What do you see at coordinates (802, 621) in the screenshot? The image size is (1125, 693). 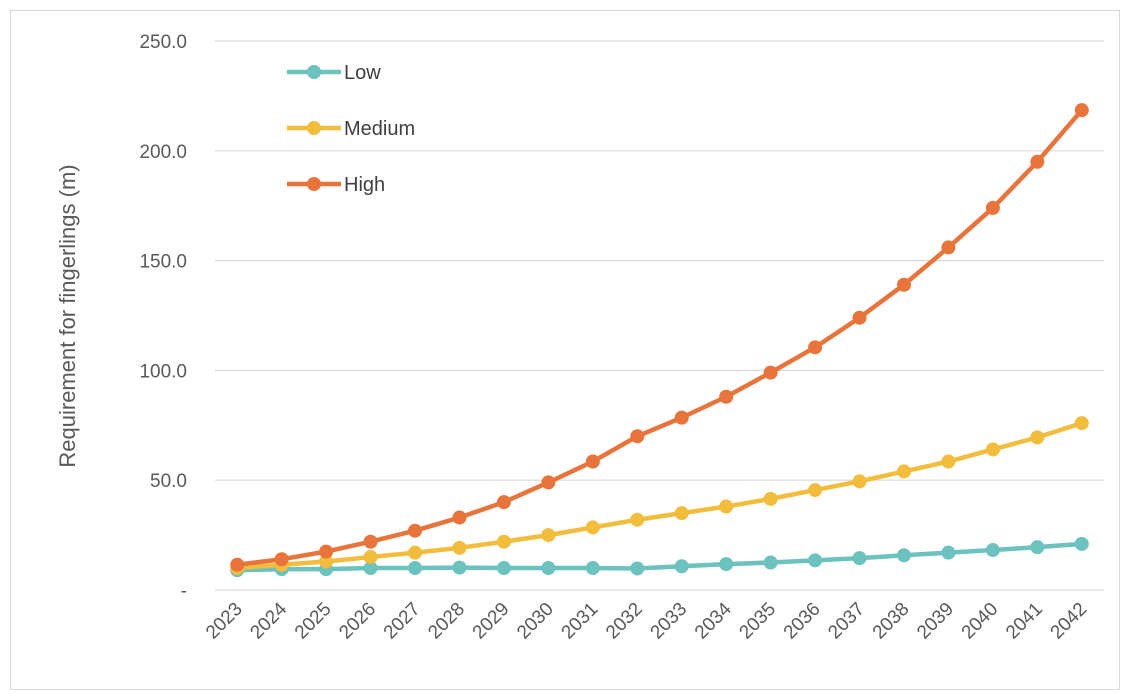 I see `x-tick-label: 2036` at bounding box center [802, 621].